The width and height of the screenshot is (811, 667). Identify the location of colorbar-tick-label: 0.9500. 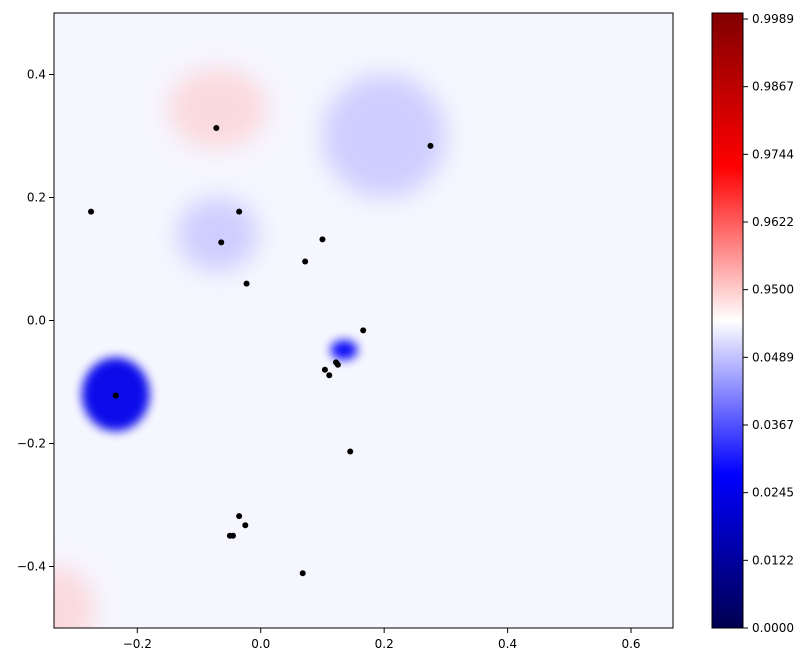
(773, 290).